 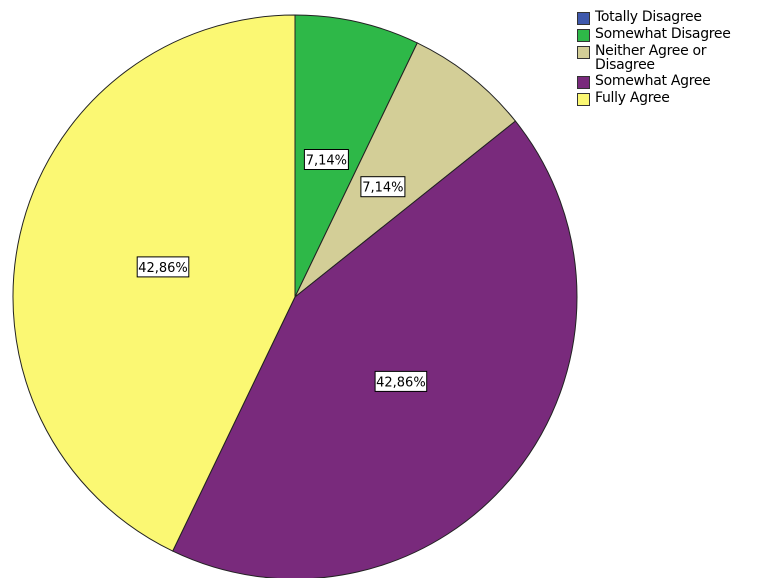 I want to click on legend-item-totally-disagree: Totally Disagree, so click(x=669, y=17).